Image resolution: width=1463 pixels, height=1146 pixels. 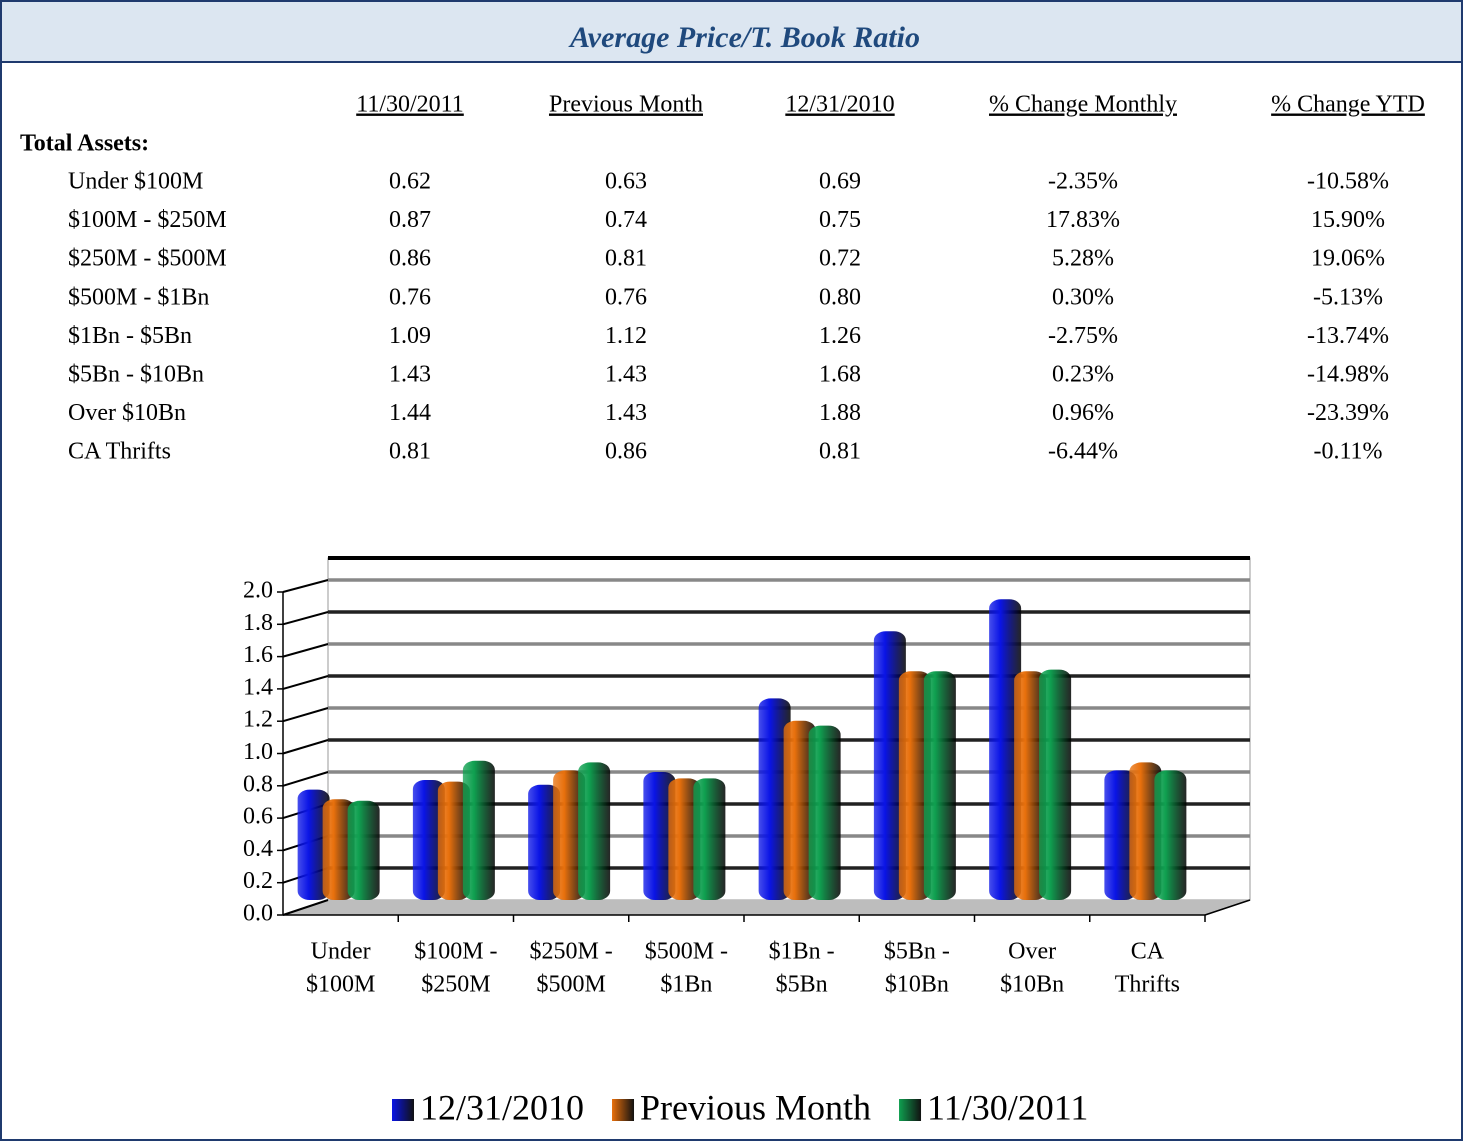 What do you see at coordinates (138, 297) in the screenshot?
I see `row-label: $500M - $1Bn` at bounding box center [138, 297].